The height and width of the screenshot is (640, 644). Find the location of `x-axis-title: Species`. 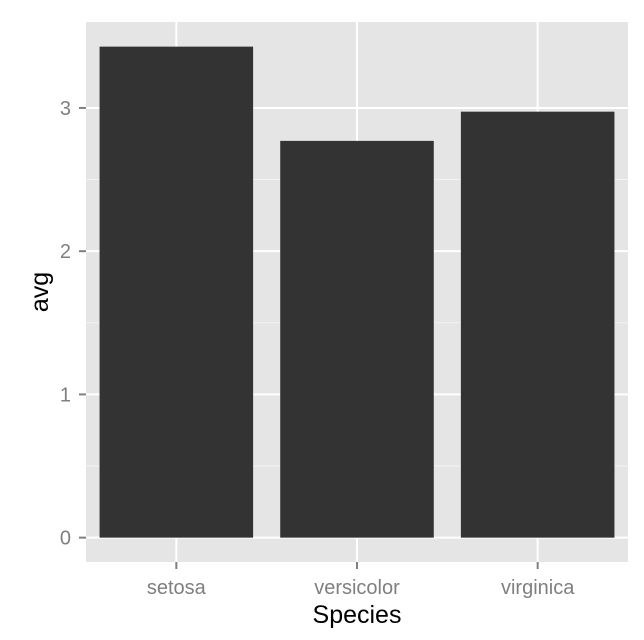

x-axis-title: Species is located at coordinates (357, 615).